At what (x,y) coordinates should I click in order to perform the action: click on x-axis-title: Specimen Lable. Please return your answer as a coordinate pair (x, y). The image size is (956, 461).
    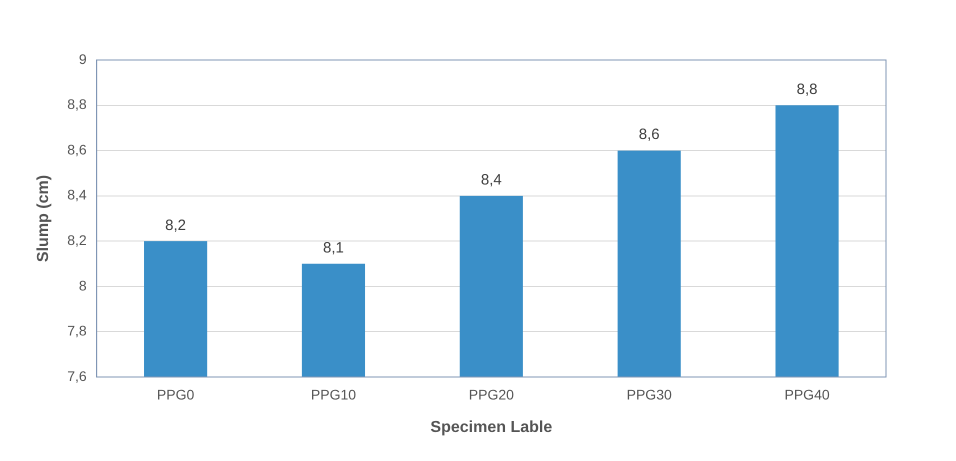
    Looking at the image, I should click on (491, 427).